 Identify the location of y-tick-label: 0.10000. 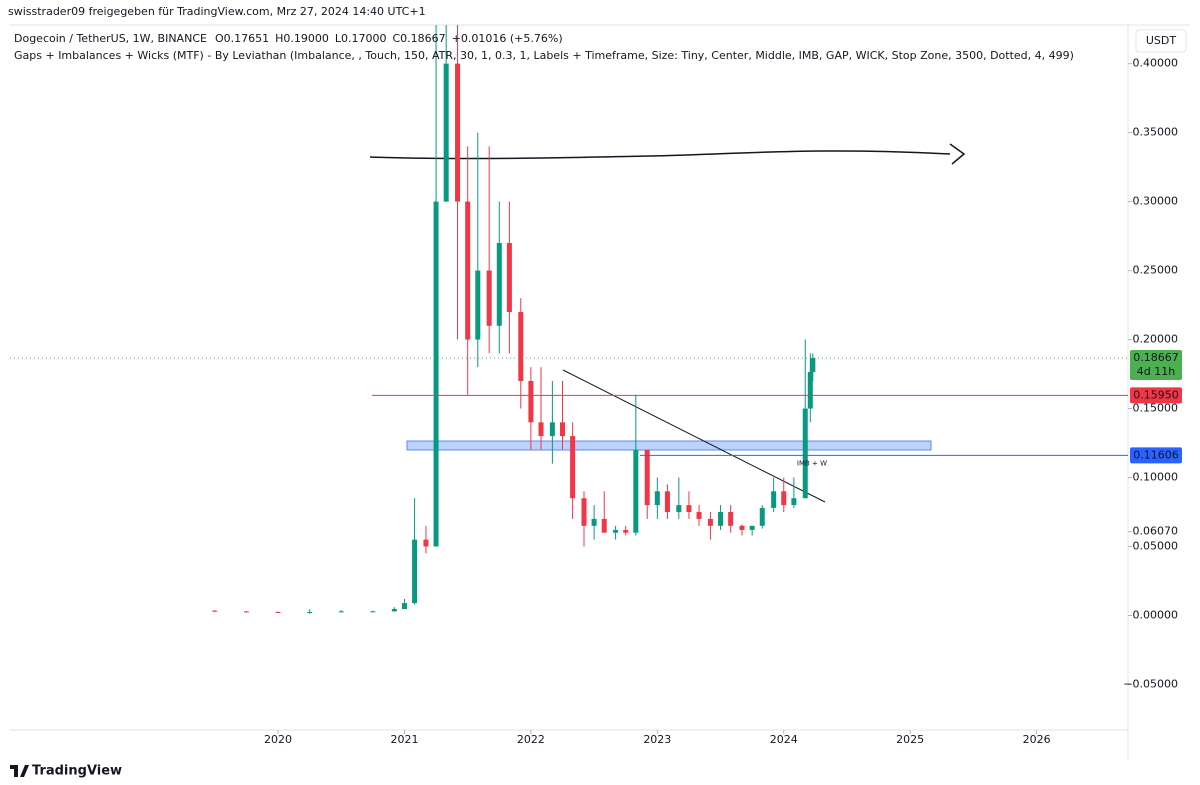
(1156, 477).